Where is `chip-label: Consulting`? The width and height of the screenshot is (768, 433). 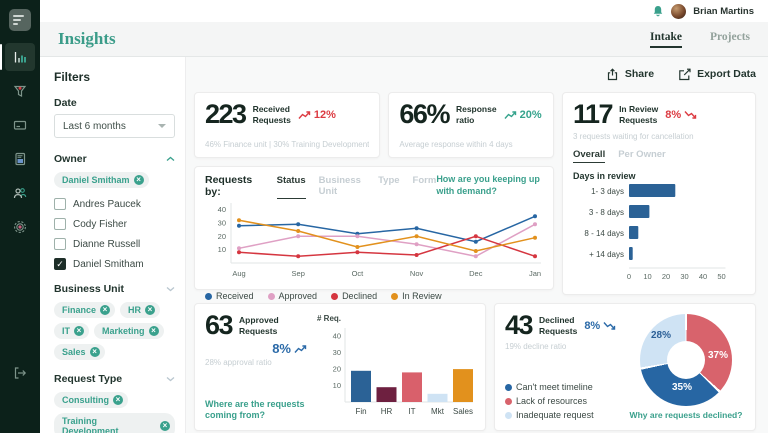 chip-label: Consulting is located at coordinates (85, 400).